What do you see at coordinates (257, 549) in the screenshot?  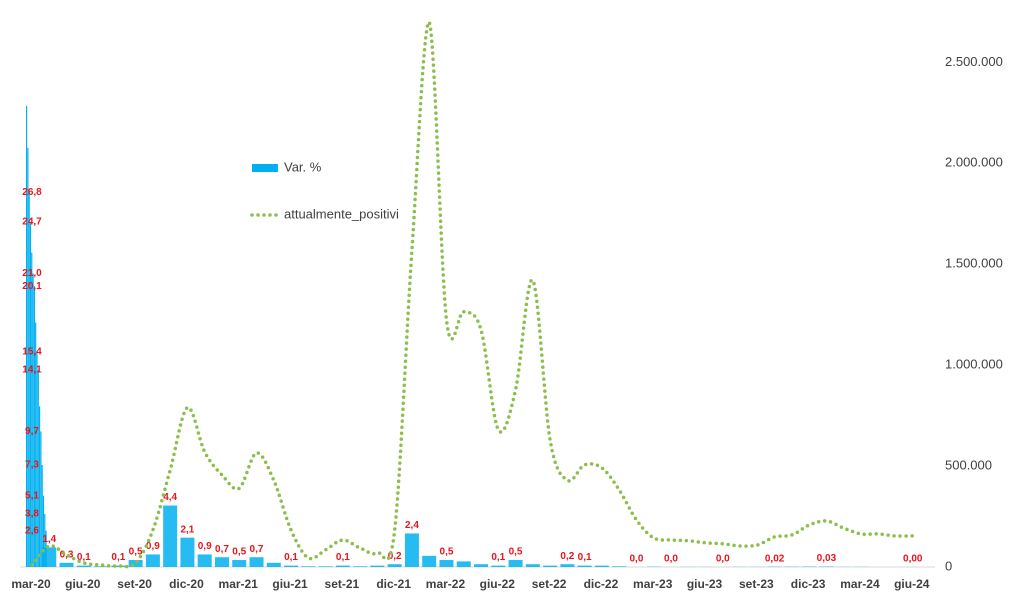 I see `data-label: 0,7` at bounding box center [257, 549].